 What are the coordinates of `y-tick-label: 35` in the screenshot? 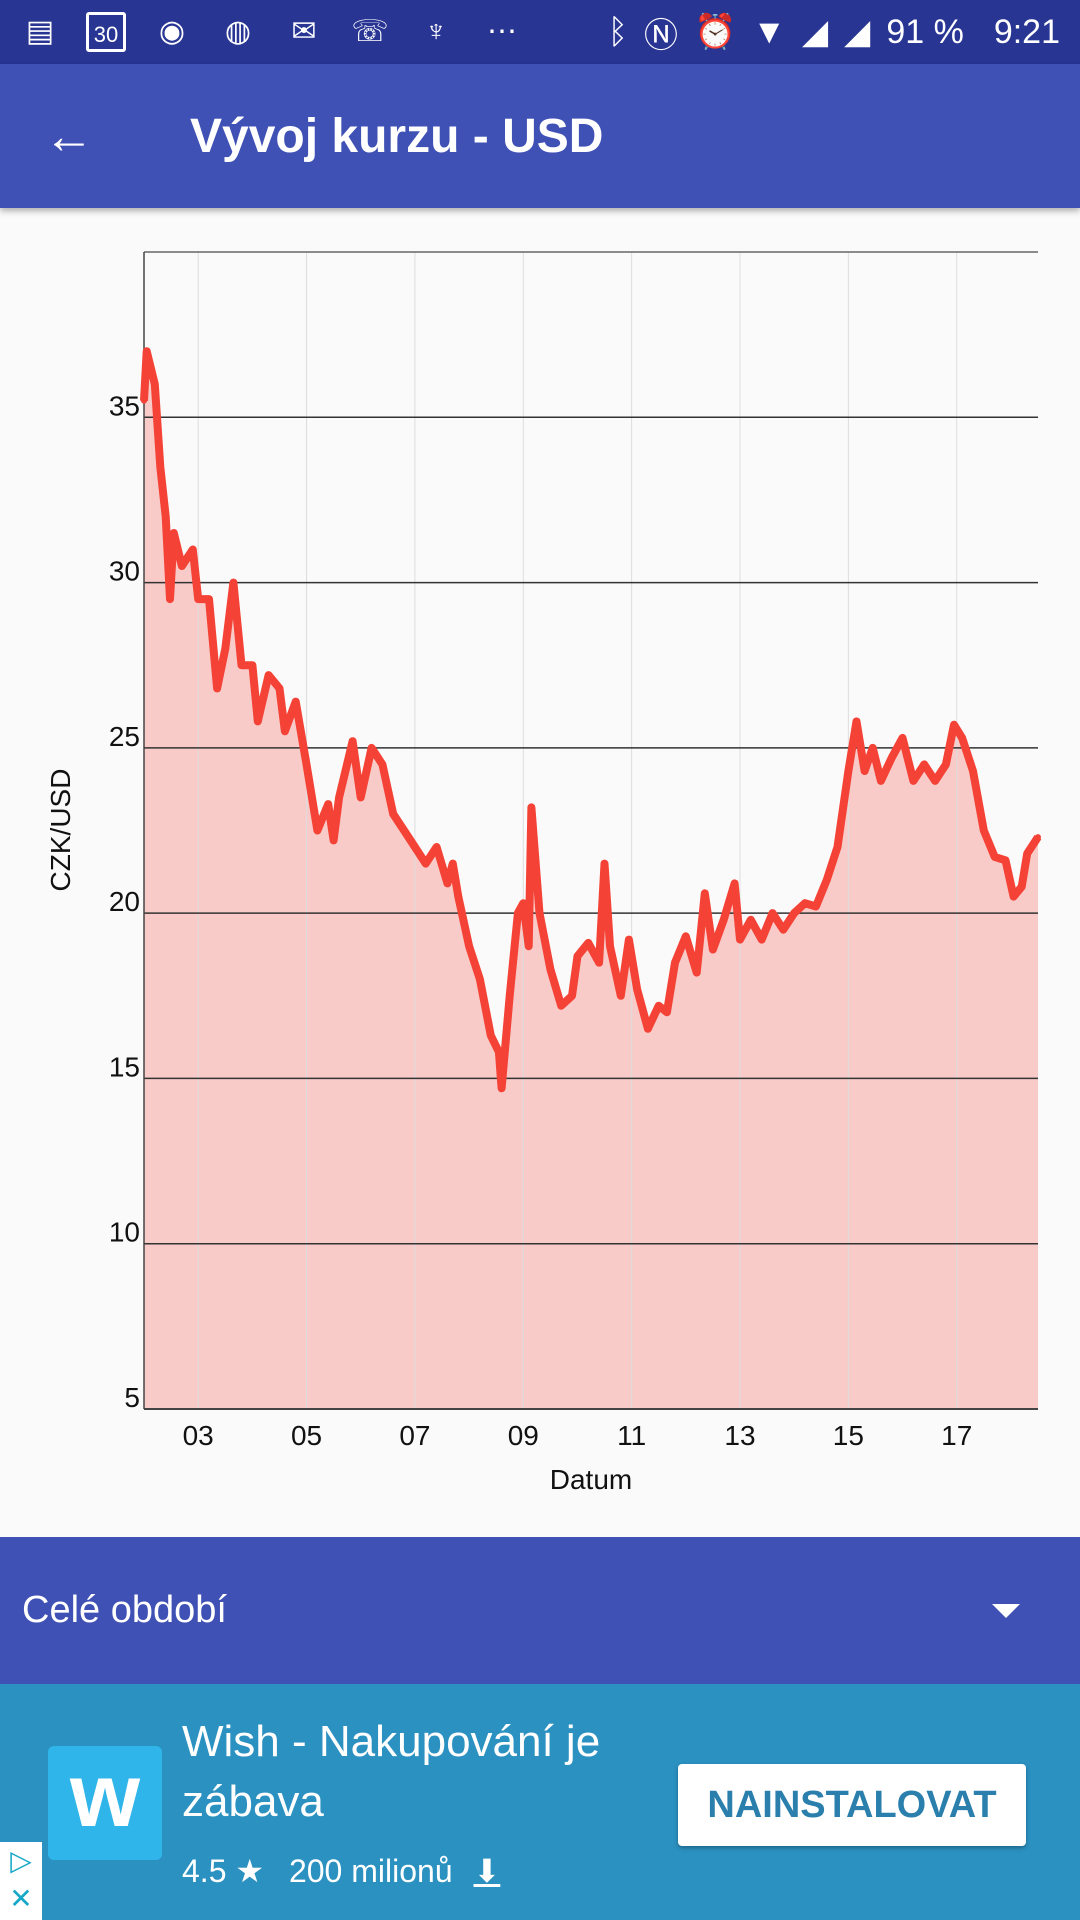 It's located at (124, 405).